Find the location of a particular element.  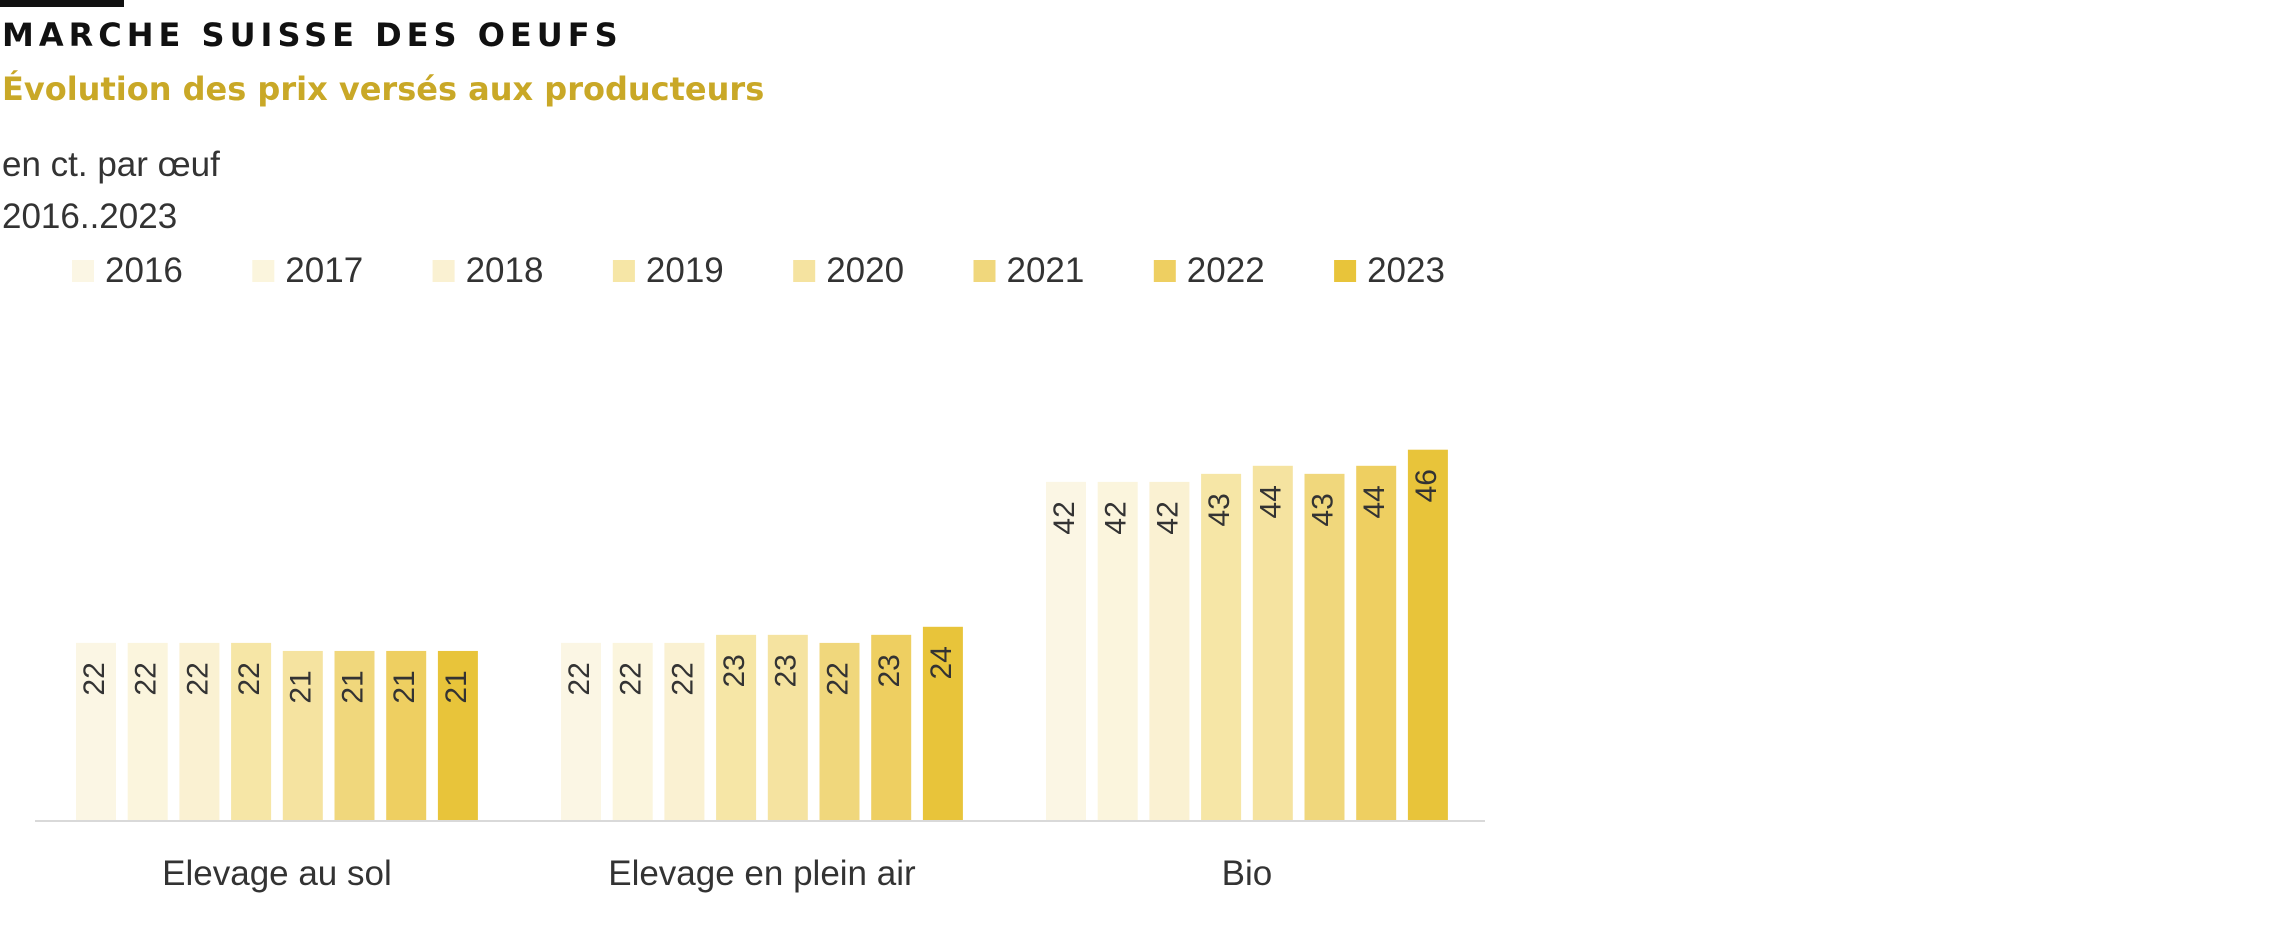

data-label-1-2021: 22 is located at coordinates (837, 678).